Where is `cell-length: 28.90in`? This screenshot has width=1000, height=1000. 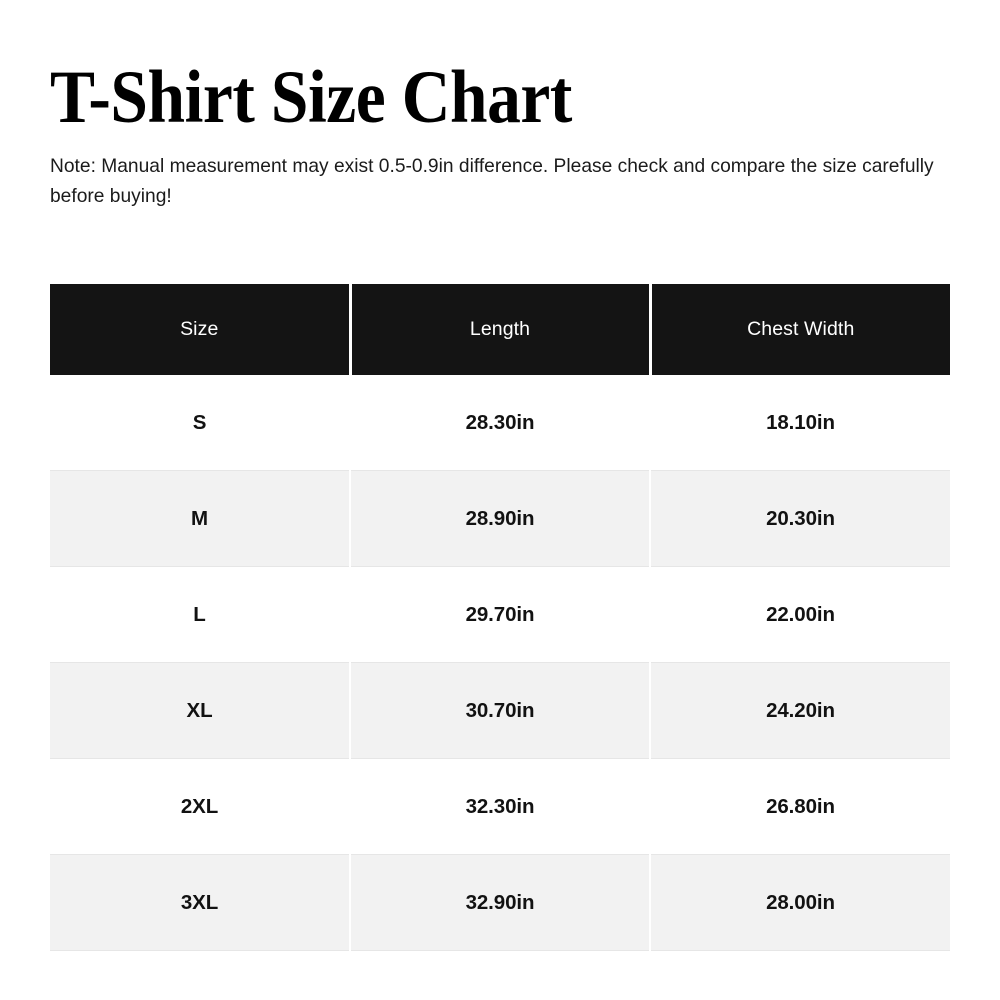
cell-length: 28.90in is located at coordinates (500, 518).